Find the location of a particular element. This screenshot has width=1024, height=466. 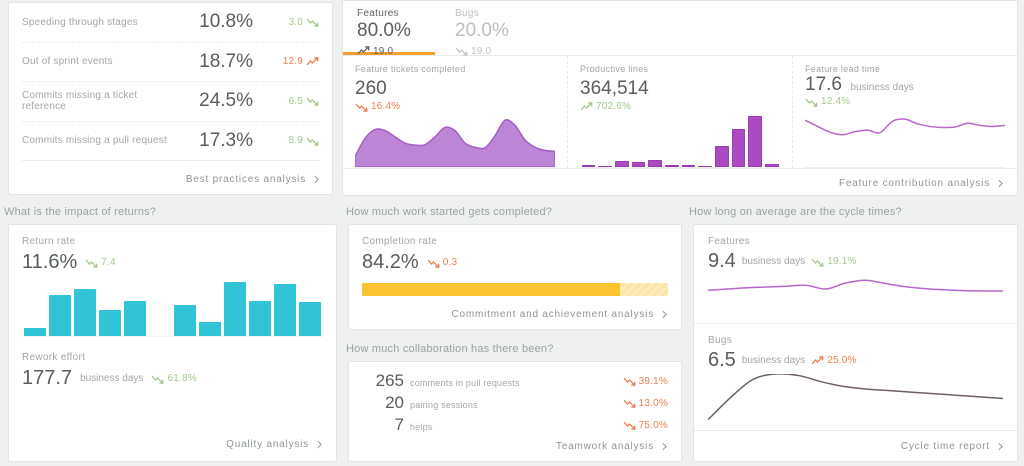

cycle-bugs-section: Bugs 6.5 business days 25.0% is located at coordinates (855, 377).